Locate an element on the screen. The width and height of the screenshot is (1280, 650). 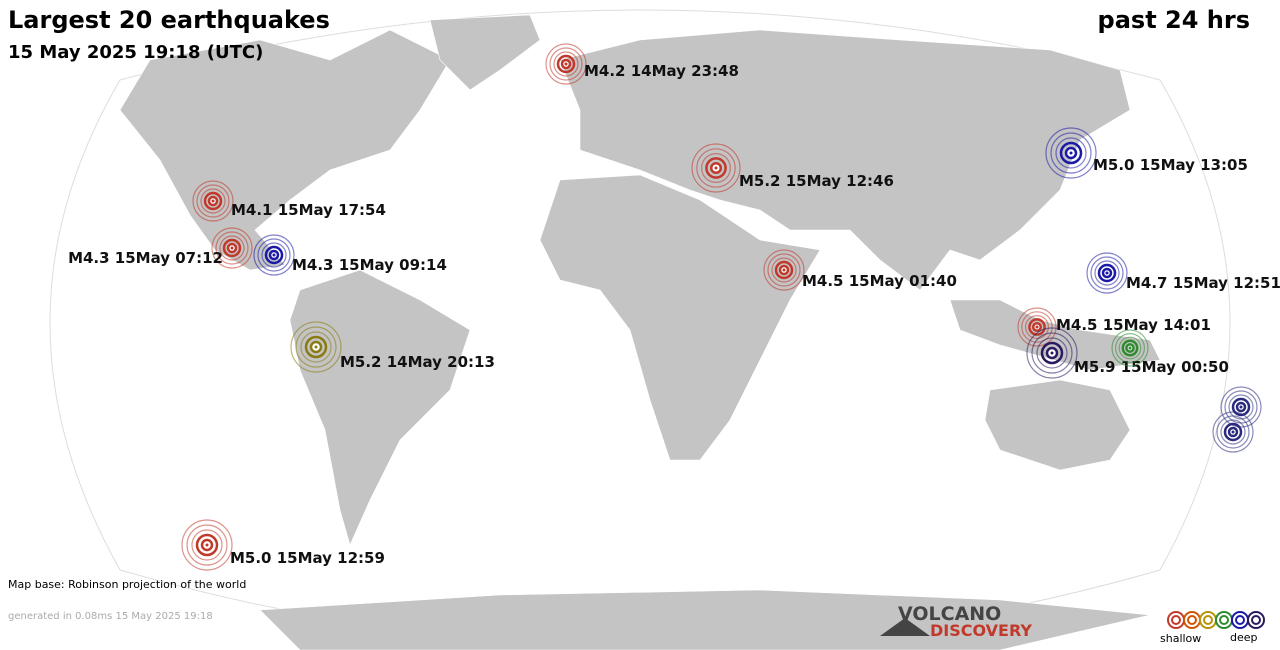
subtitle: 15 May 2025 19:18 (UTC) is located at coordinates (135, 52).